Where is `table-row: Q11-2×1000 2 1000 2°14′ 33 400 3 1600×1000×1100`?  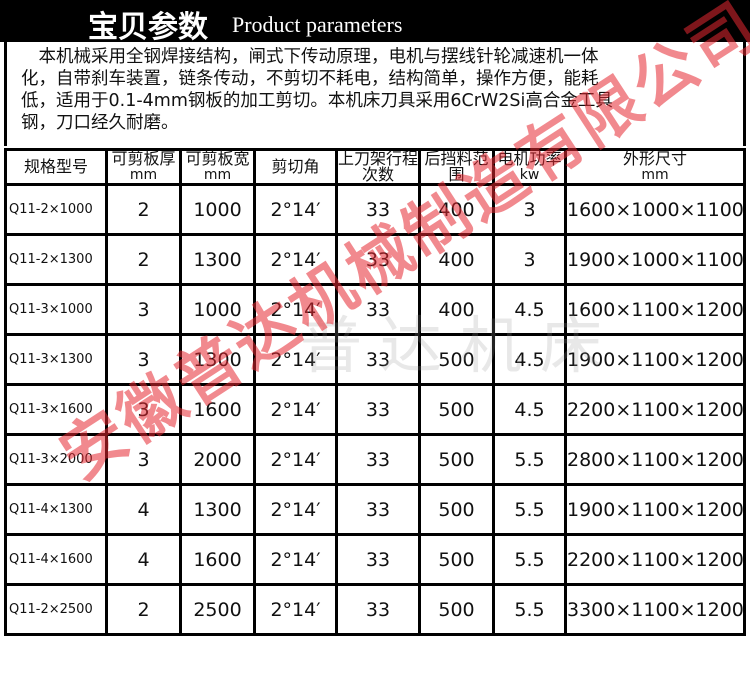
table-row: Q11-2×1000 2 1000 2°14′ 33 400 3 1600×1000×1100 is located at coordinates (375, 209).